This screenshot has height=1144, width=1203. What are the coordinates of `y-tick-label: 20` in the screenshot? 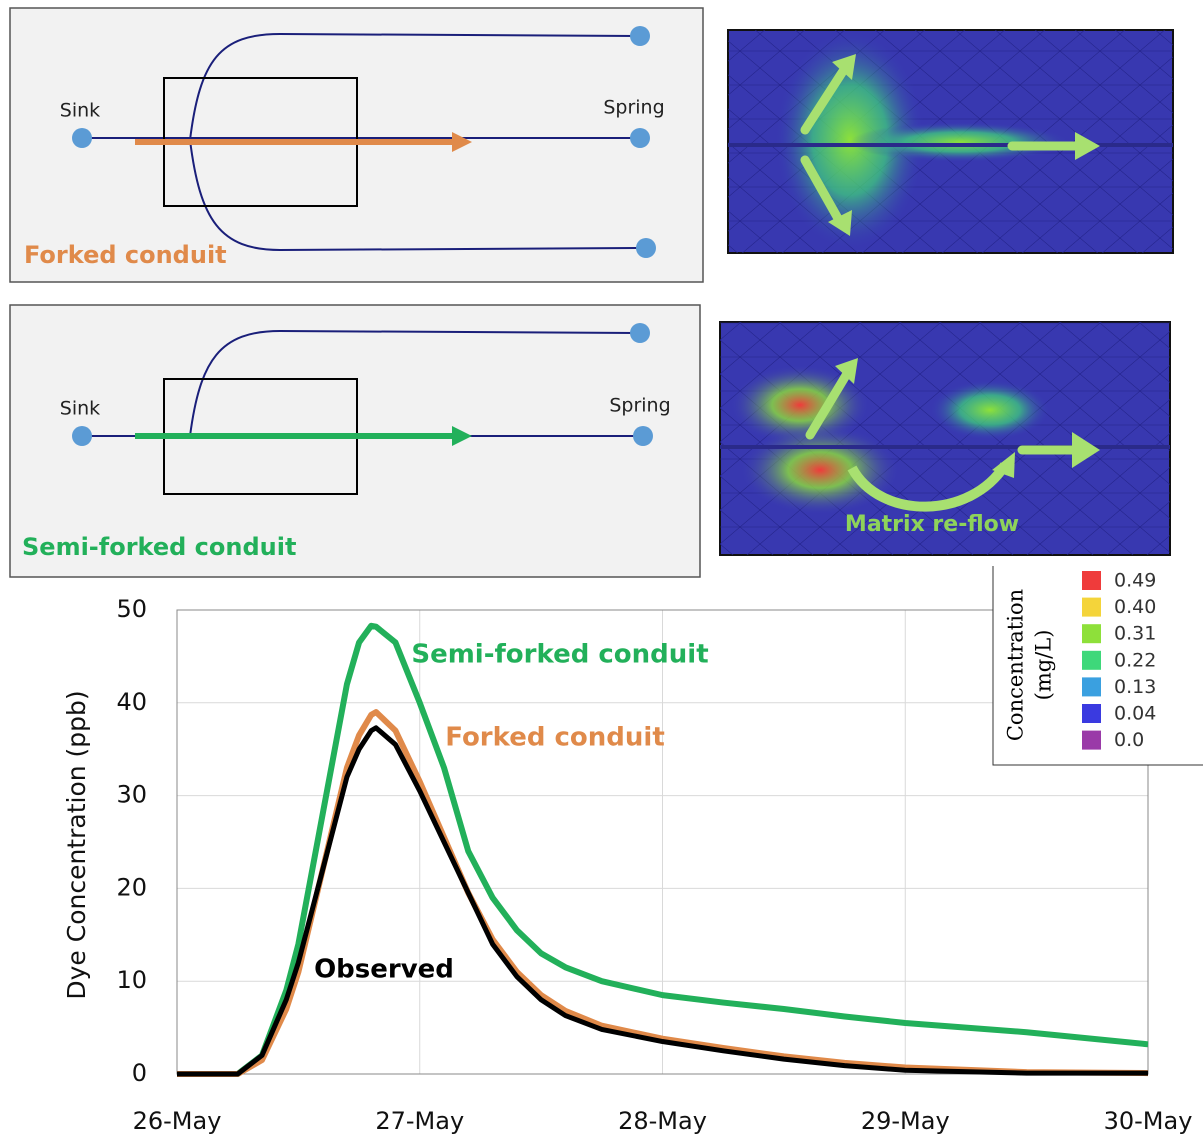 It's located at (131, 887).